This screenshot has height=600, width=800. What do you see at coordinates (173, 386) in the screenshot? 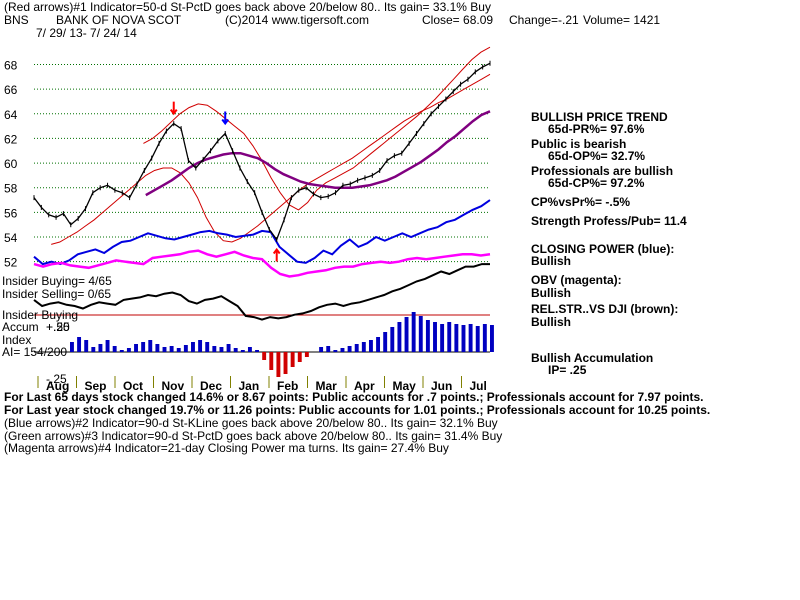
I see `month-label-nov: Nov` at bounding box center [173, 386].